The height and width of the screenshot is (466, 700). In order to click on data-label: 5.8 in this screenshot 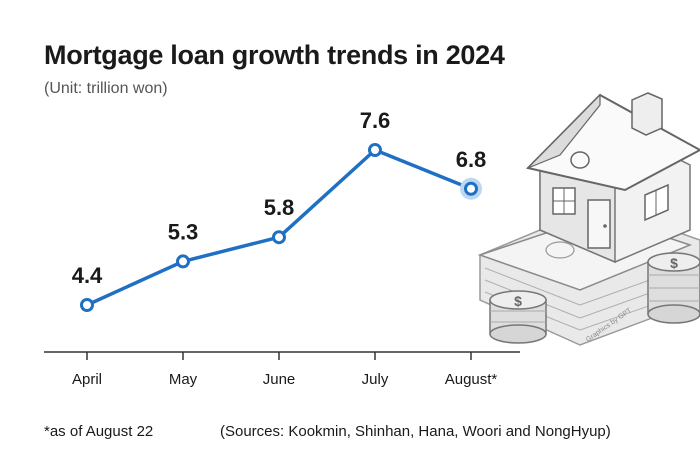, I will do `click(279, 207)`.